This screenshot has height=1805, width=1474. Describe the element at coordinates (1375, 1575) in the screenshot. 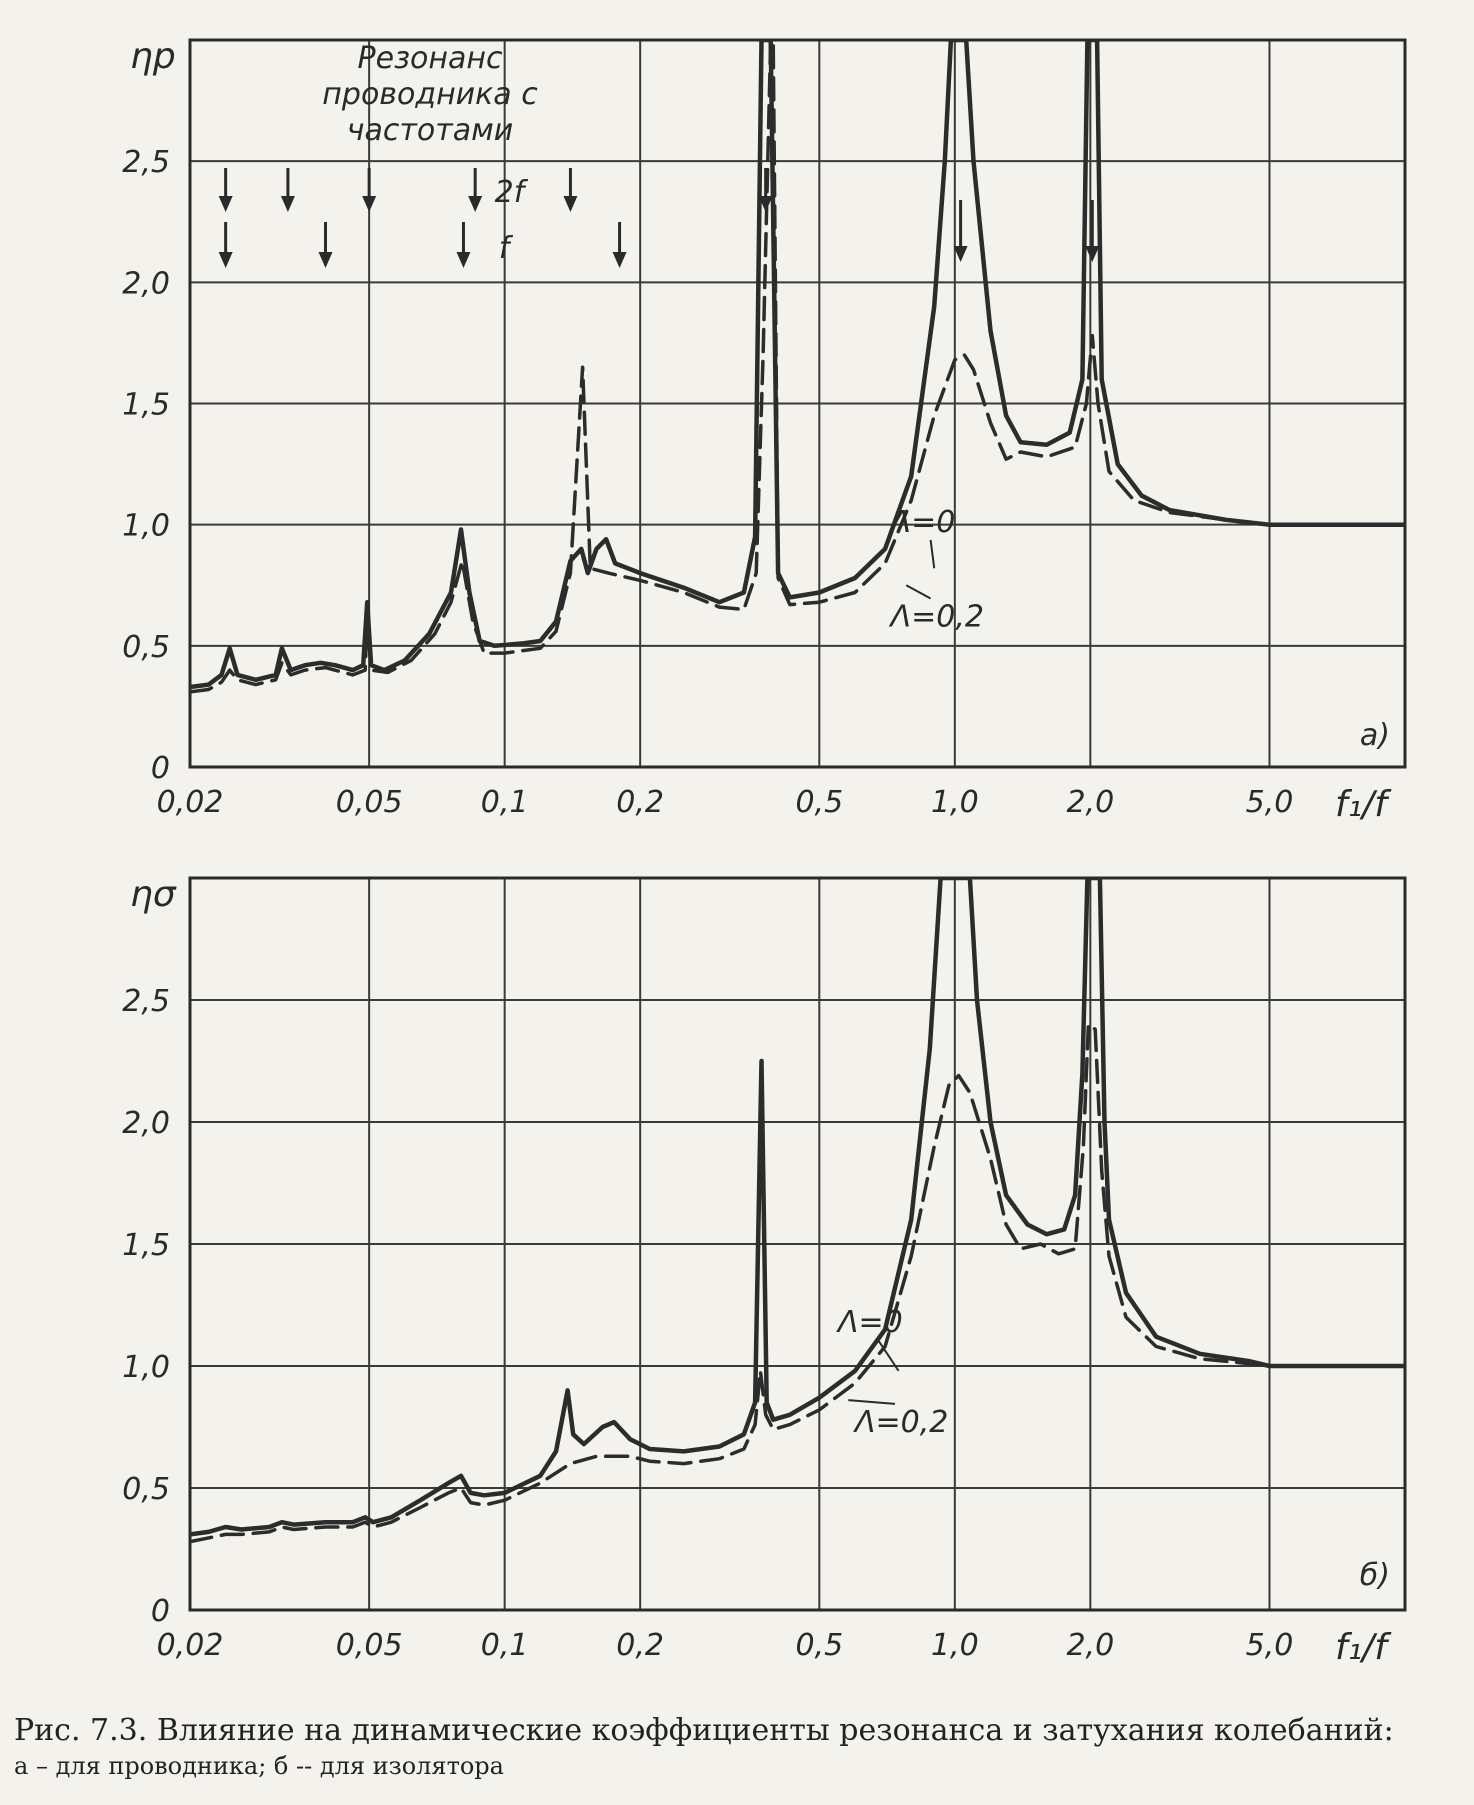

I see `panel-label: б)` at that location.